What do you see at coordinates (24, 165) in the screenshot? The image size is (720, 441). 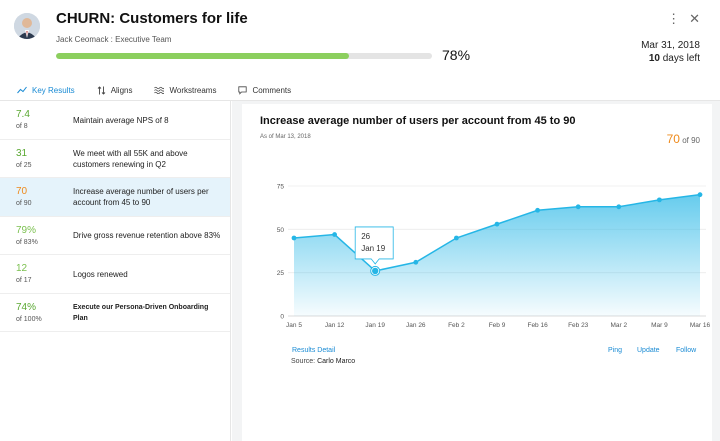 I see `kr-target: of 25` at bounding box center [24, 165].